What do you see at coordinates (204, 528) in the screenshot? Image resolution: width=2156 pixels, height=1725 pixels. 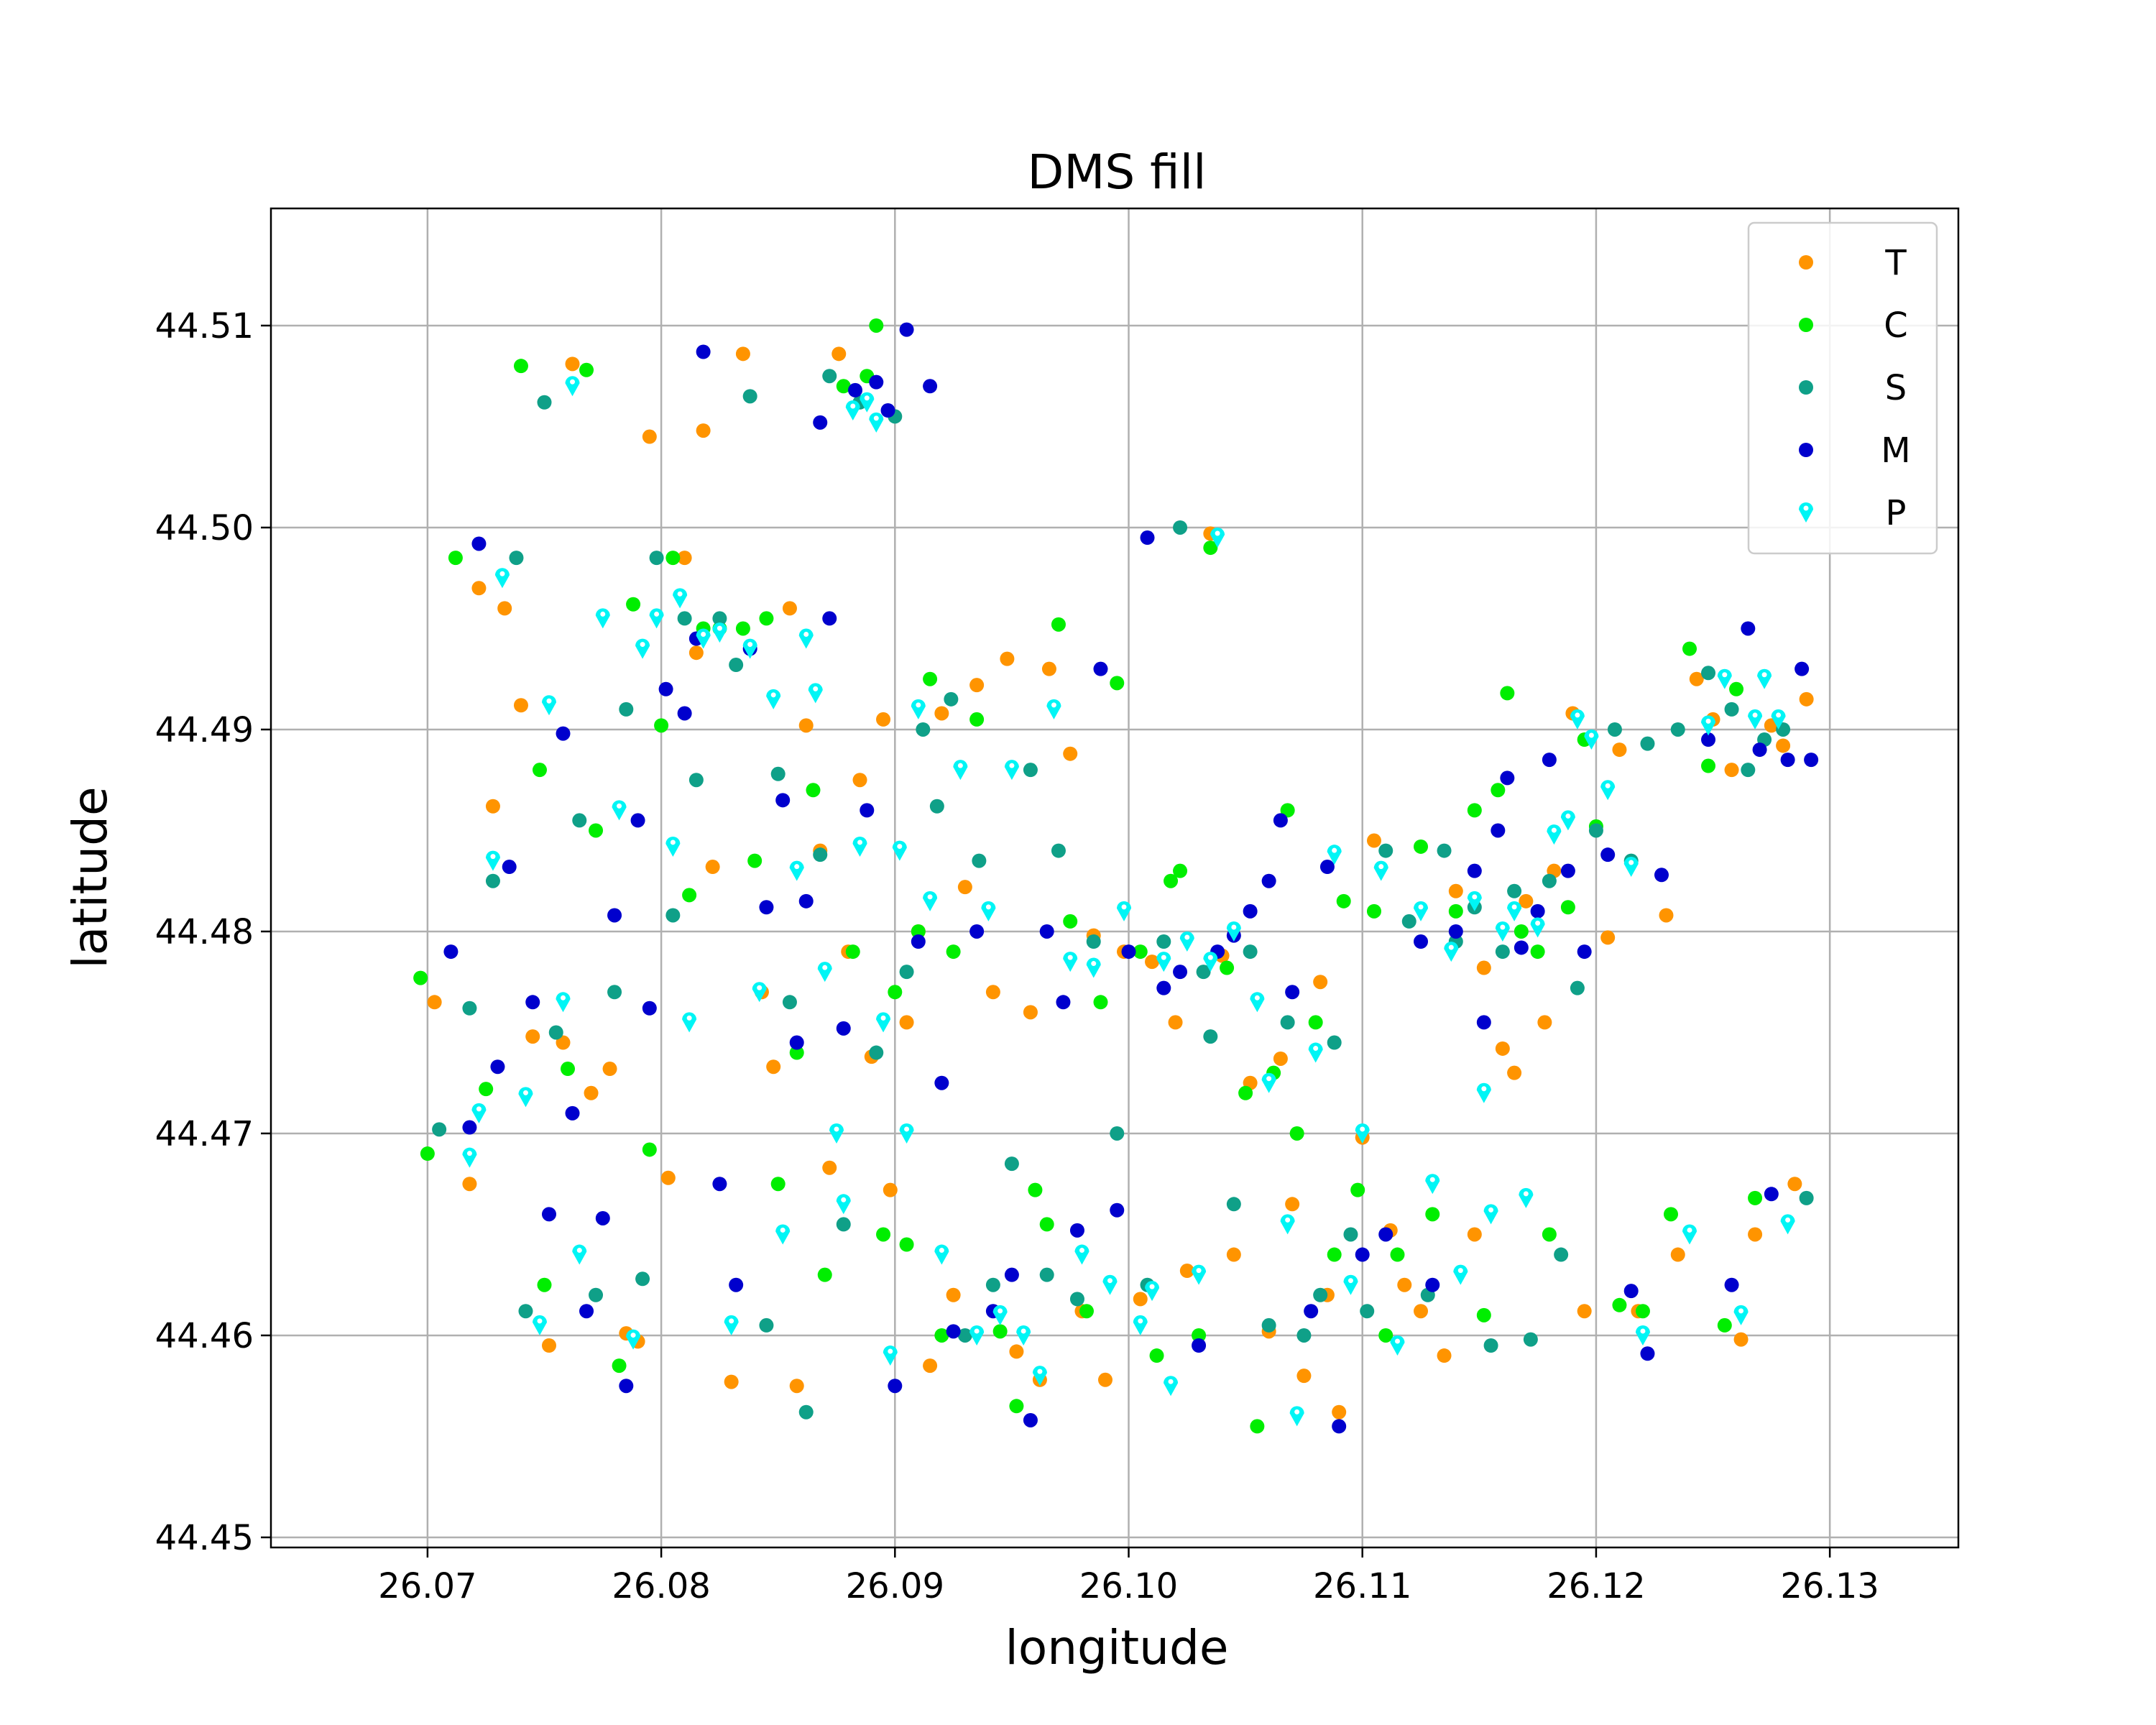 I see `y-tick-label: 44.50` at bounding box center [204, 528].